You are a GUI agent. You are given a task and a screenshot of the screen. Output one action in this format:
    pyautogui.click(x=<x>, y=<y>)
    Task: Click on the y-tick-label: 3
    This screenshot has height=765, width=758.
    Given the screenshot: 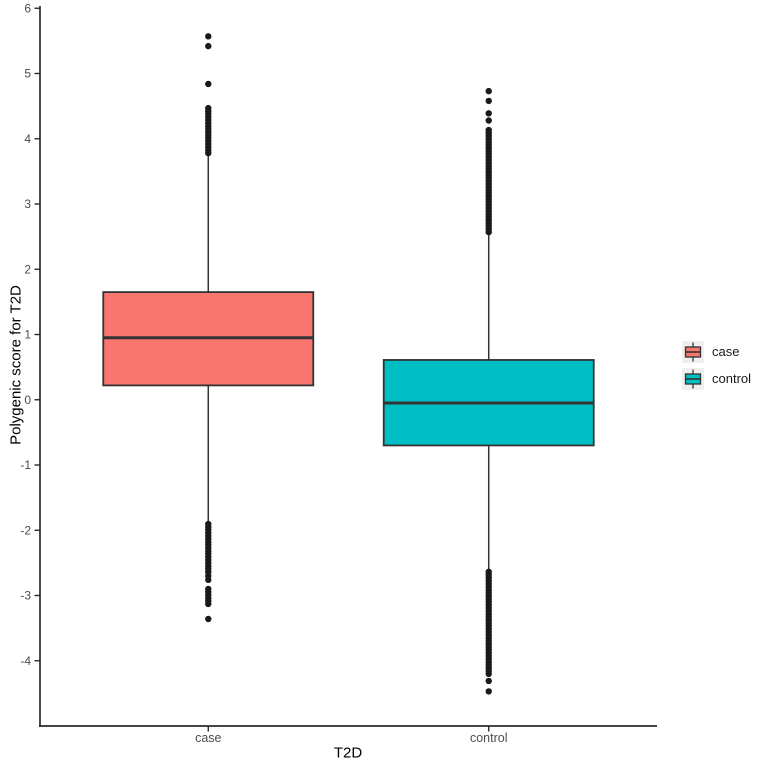 What is the action you would take?
    pyautogui.click(x=27, y=204)
    